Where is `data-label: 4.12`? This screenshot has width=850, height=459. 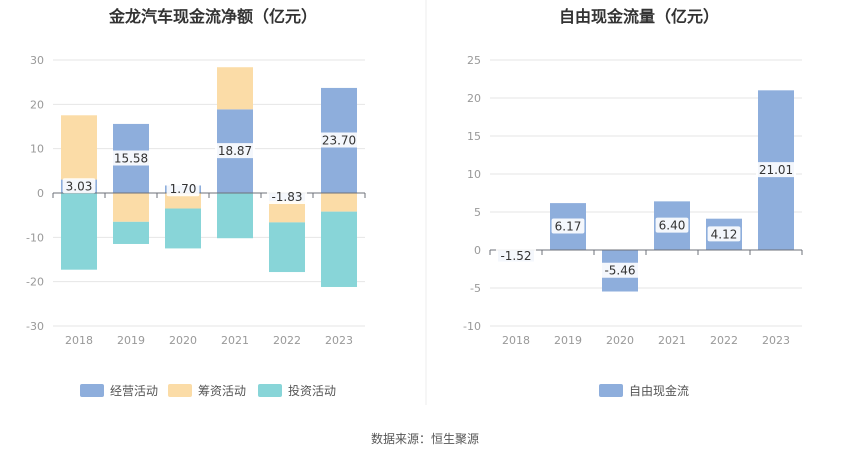 data-label: 4.12 is located at coordinates (724, 234).